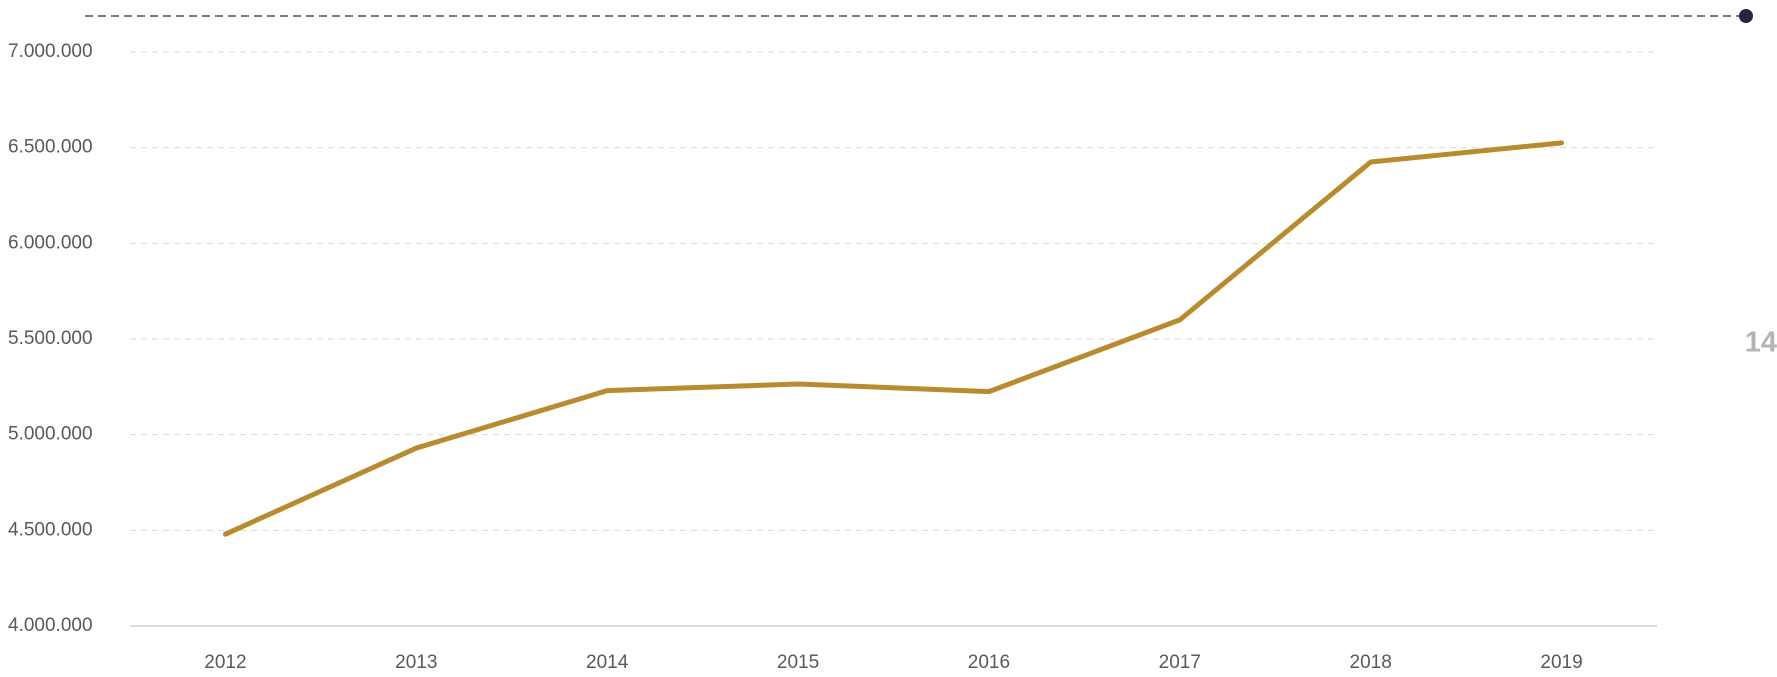 This screenshot has width=1777, height=677. I want to click on x-tick-label: 2018, so click(1371, 662).